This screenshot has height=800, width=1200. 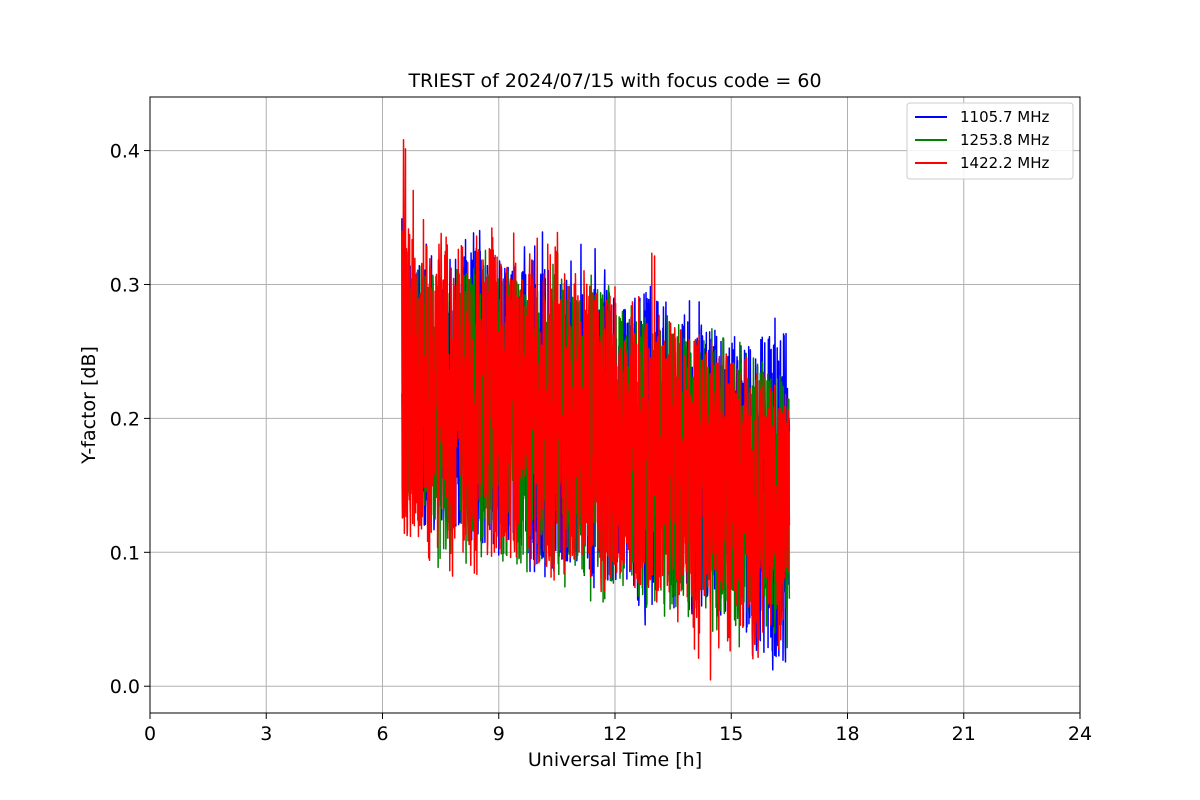 I want to click on x-axis-label: Universal Time [h], so click(x=615, y=760).